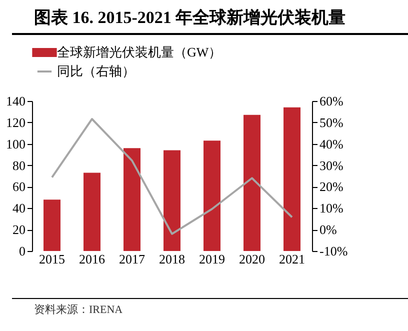 The image size is (408, 331). I want to click on chart-title: 图表 16. 2015-2021 年全球新增光伏装机量, so click(210, 17).